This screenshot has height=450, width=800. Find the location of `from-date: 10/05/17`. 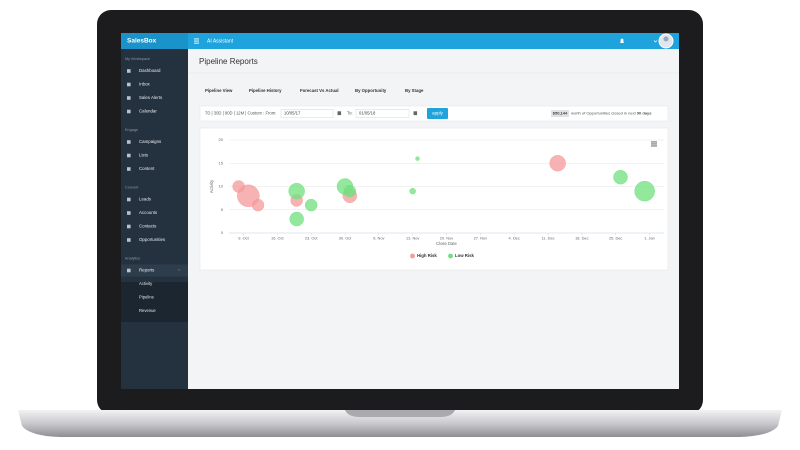

from-date: 10/05/17 is located at coordinates (292, 113).